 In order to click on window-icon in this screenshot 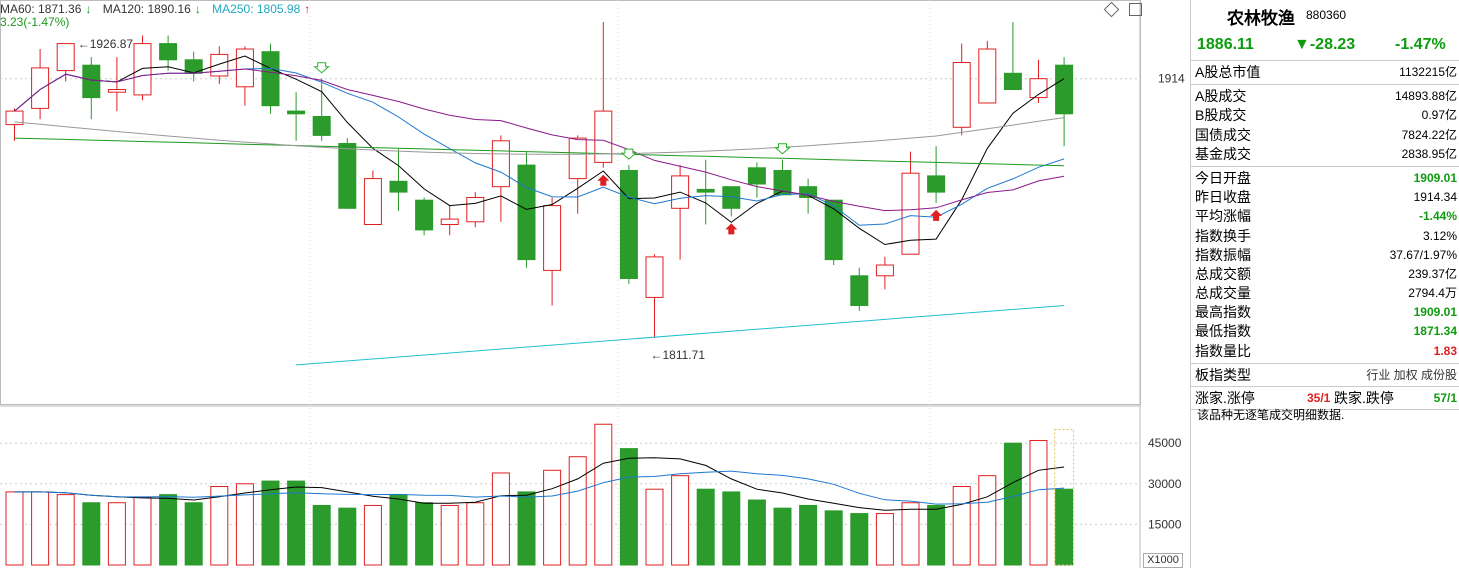, I will do `click(1135, 9)`.